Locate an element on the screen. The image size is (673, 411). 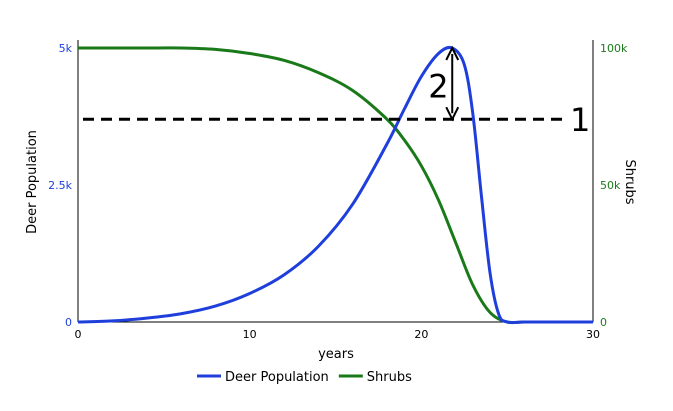
y-right-tick-label: 100k is located at coordinates (614, 48).